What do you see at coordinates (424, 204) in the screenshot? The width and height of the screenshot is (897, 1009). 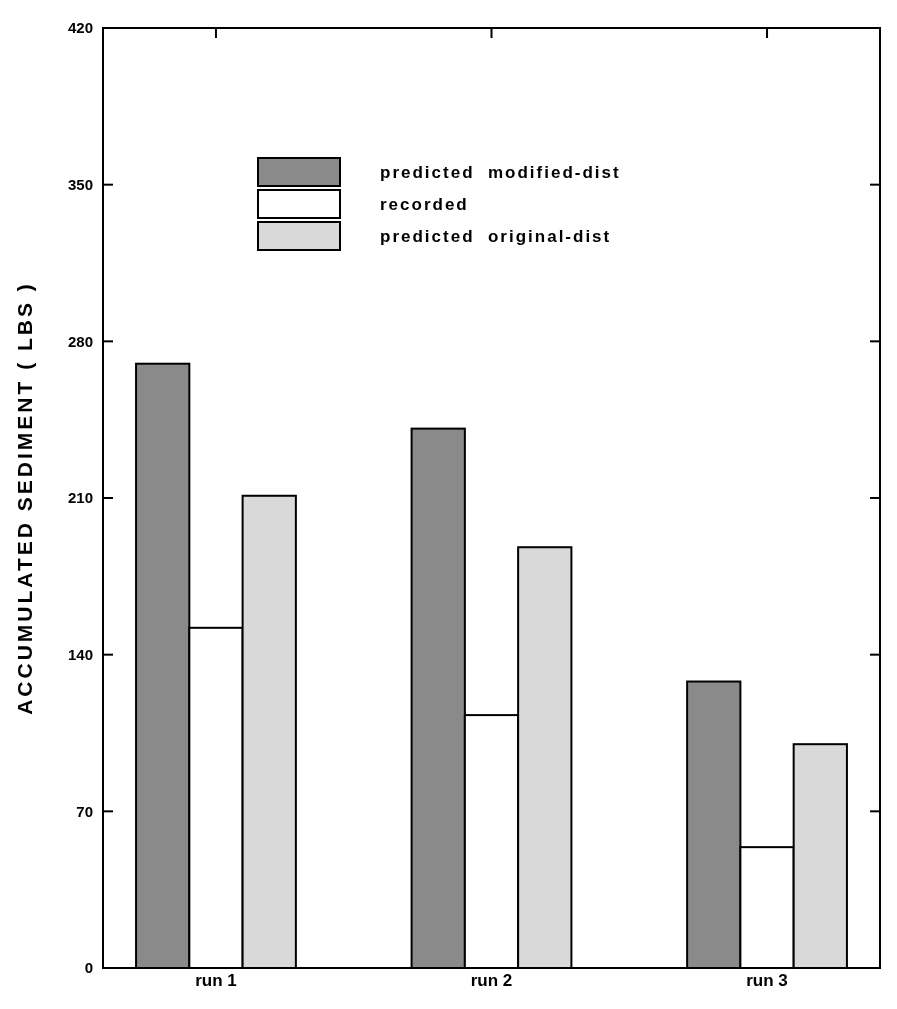 I see `legend-label: recorded` at bounding box center [424, 204].